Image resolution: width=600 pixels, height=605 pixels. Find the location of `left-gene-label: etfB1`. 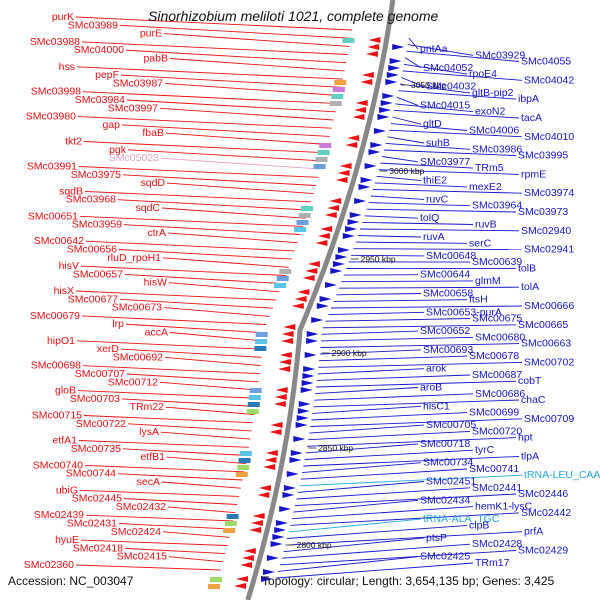

left-gene-label: etfB1 is located at coordinates (152, 457).